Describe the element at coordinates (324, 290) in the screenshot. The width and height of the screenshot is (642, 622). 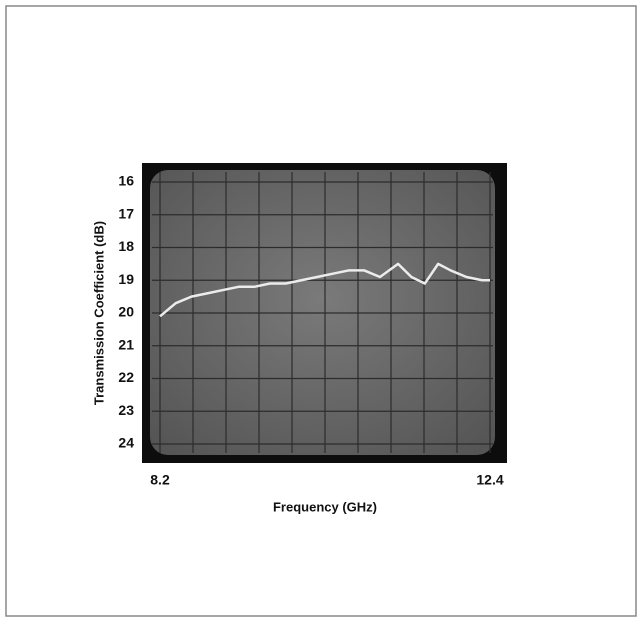
I see `trace` at that location.